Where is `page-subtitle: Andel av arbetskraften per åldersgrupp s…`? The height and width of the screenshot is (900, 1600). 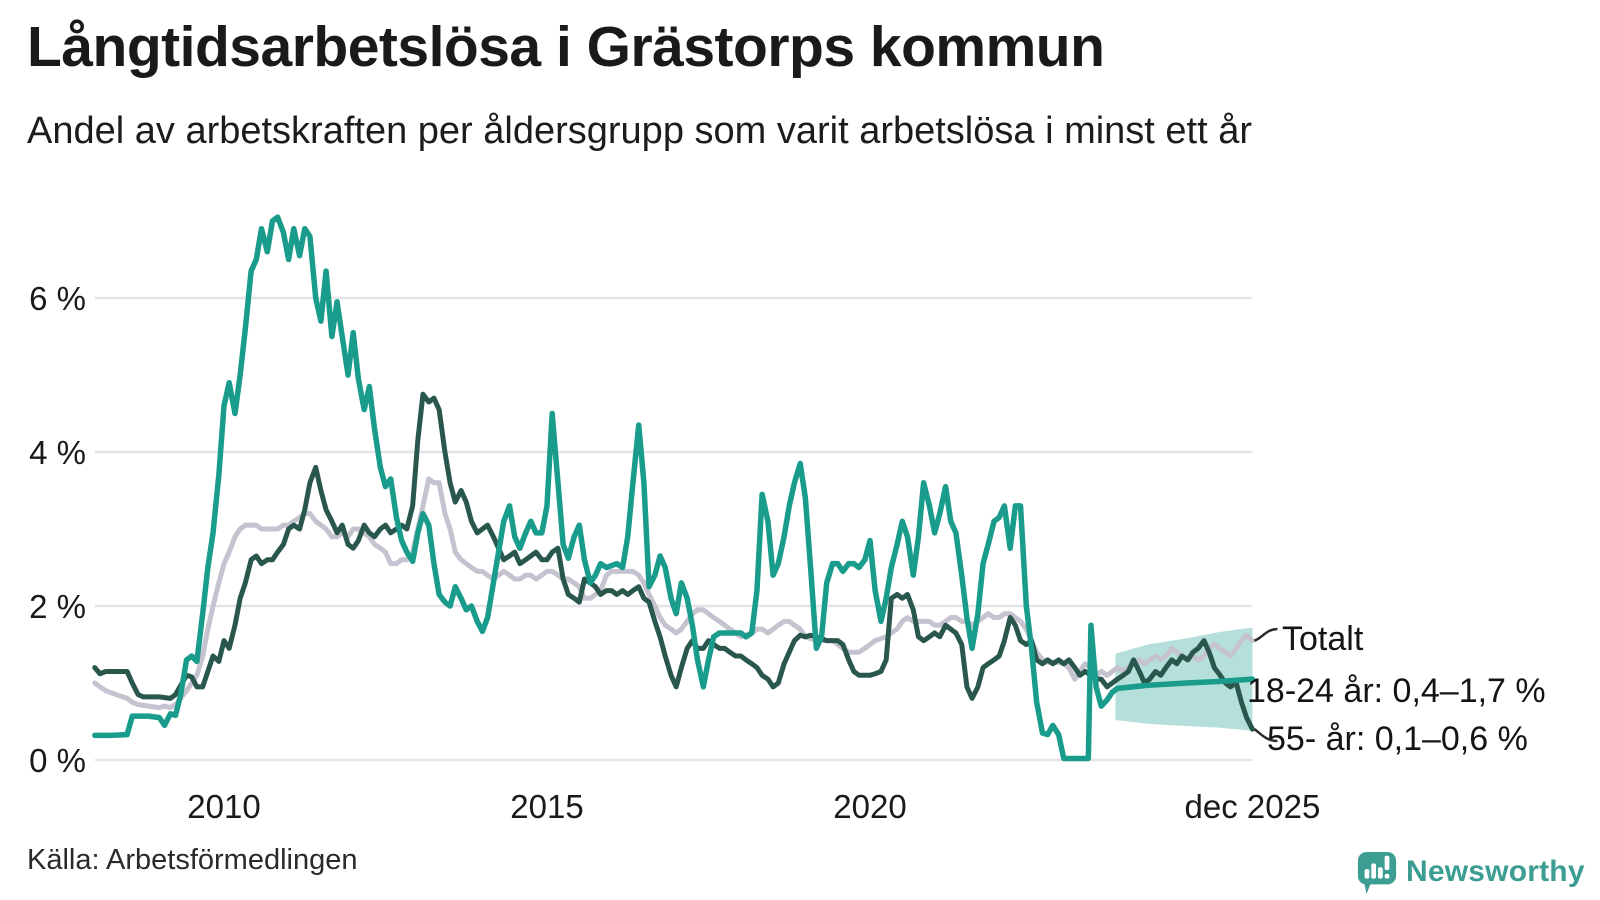 page-subtitle: Andel av arbetskraften per åldersgrupp s… is located at coordinates (640, 131).